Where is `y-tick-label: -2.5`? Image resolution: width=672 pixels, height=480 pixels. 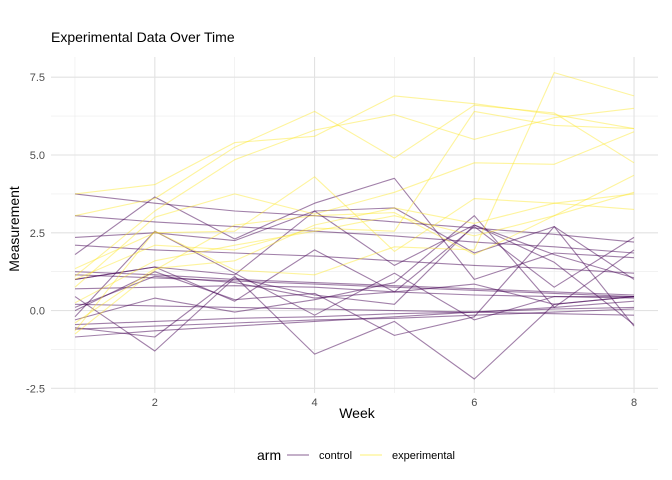 y-tick-label: -2.5 is located at coordinates (35, 389).